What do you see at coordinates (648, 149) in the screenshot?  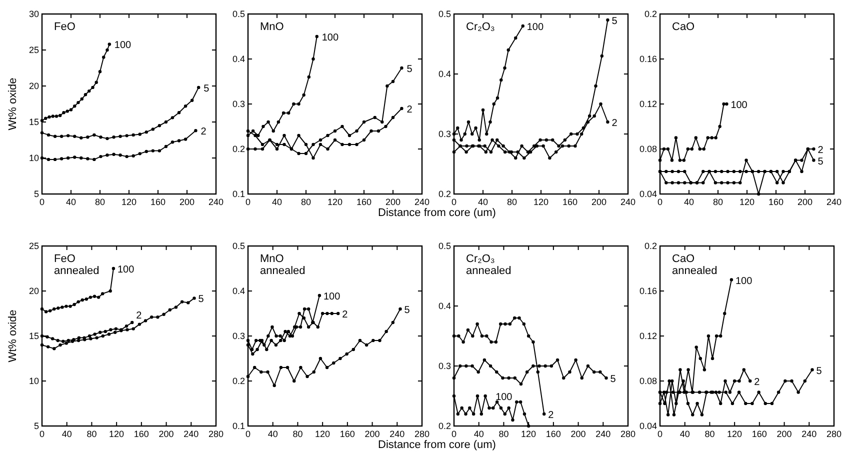 I see `y-tick-label: 0.08` at bounding box center [648, 149].